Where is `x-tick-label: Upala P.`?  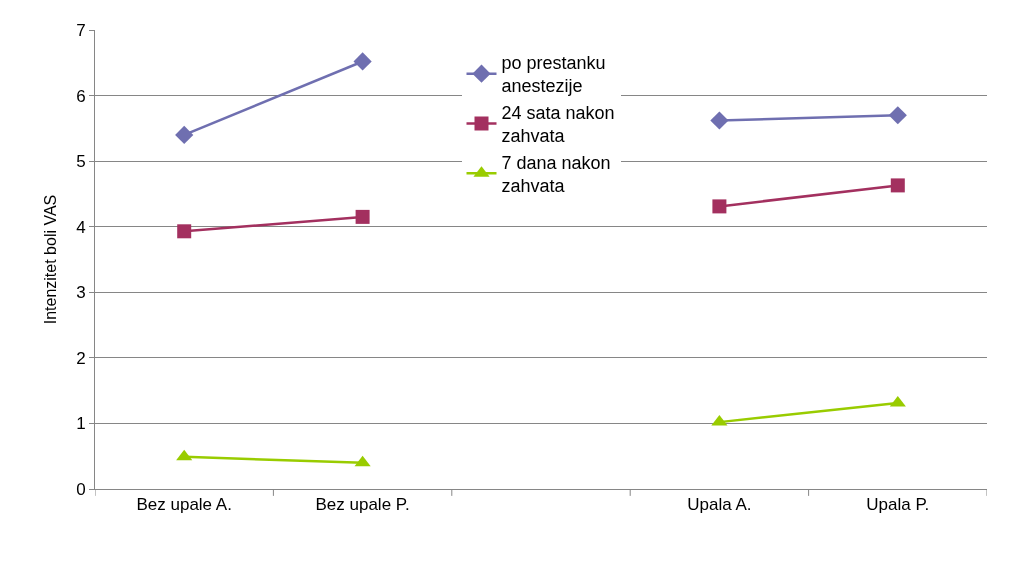
x-tick-label: Upala P. is located at coordinates (898, 505).